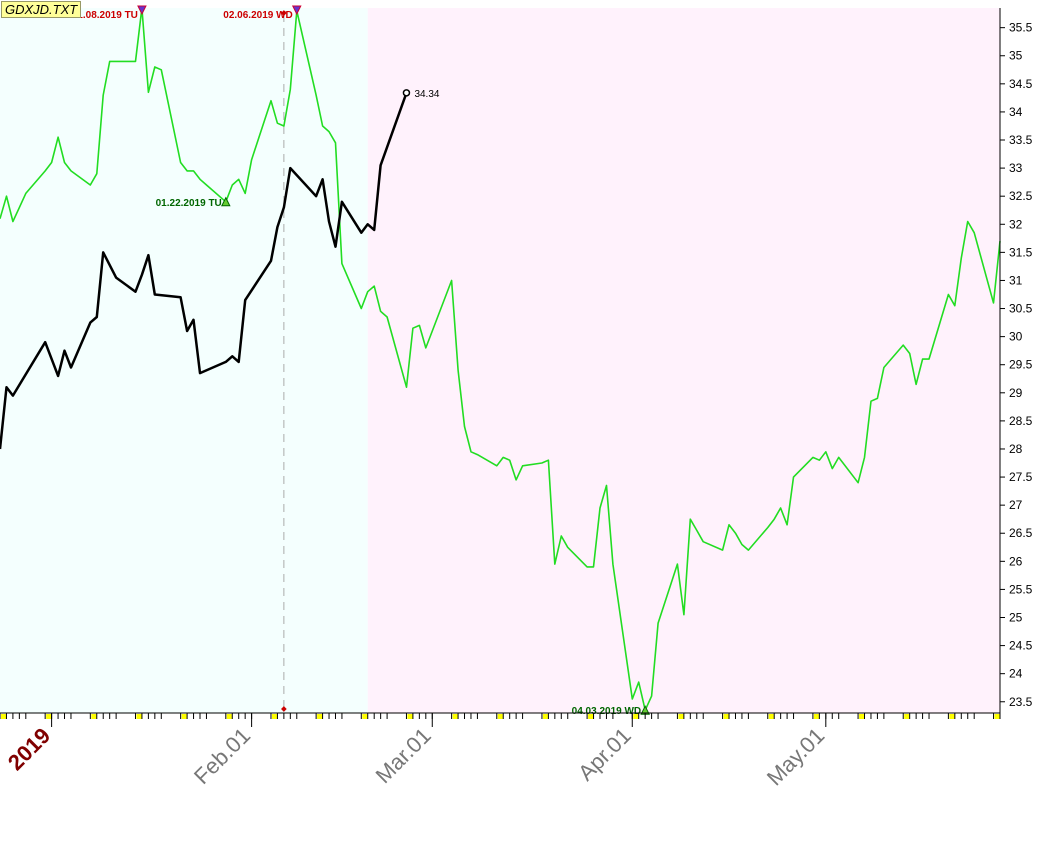 This screenshot has height=849, width=1063. Describe the element at coordinates (29, 749) in the screenshot. I see `x-year-label: 2019` at that location.